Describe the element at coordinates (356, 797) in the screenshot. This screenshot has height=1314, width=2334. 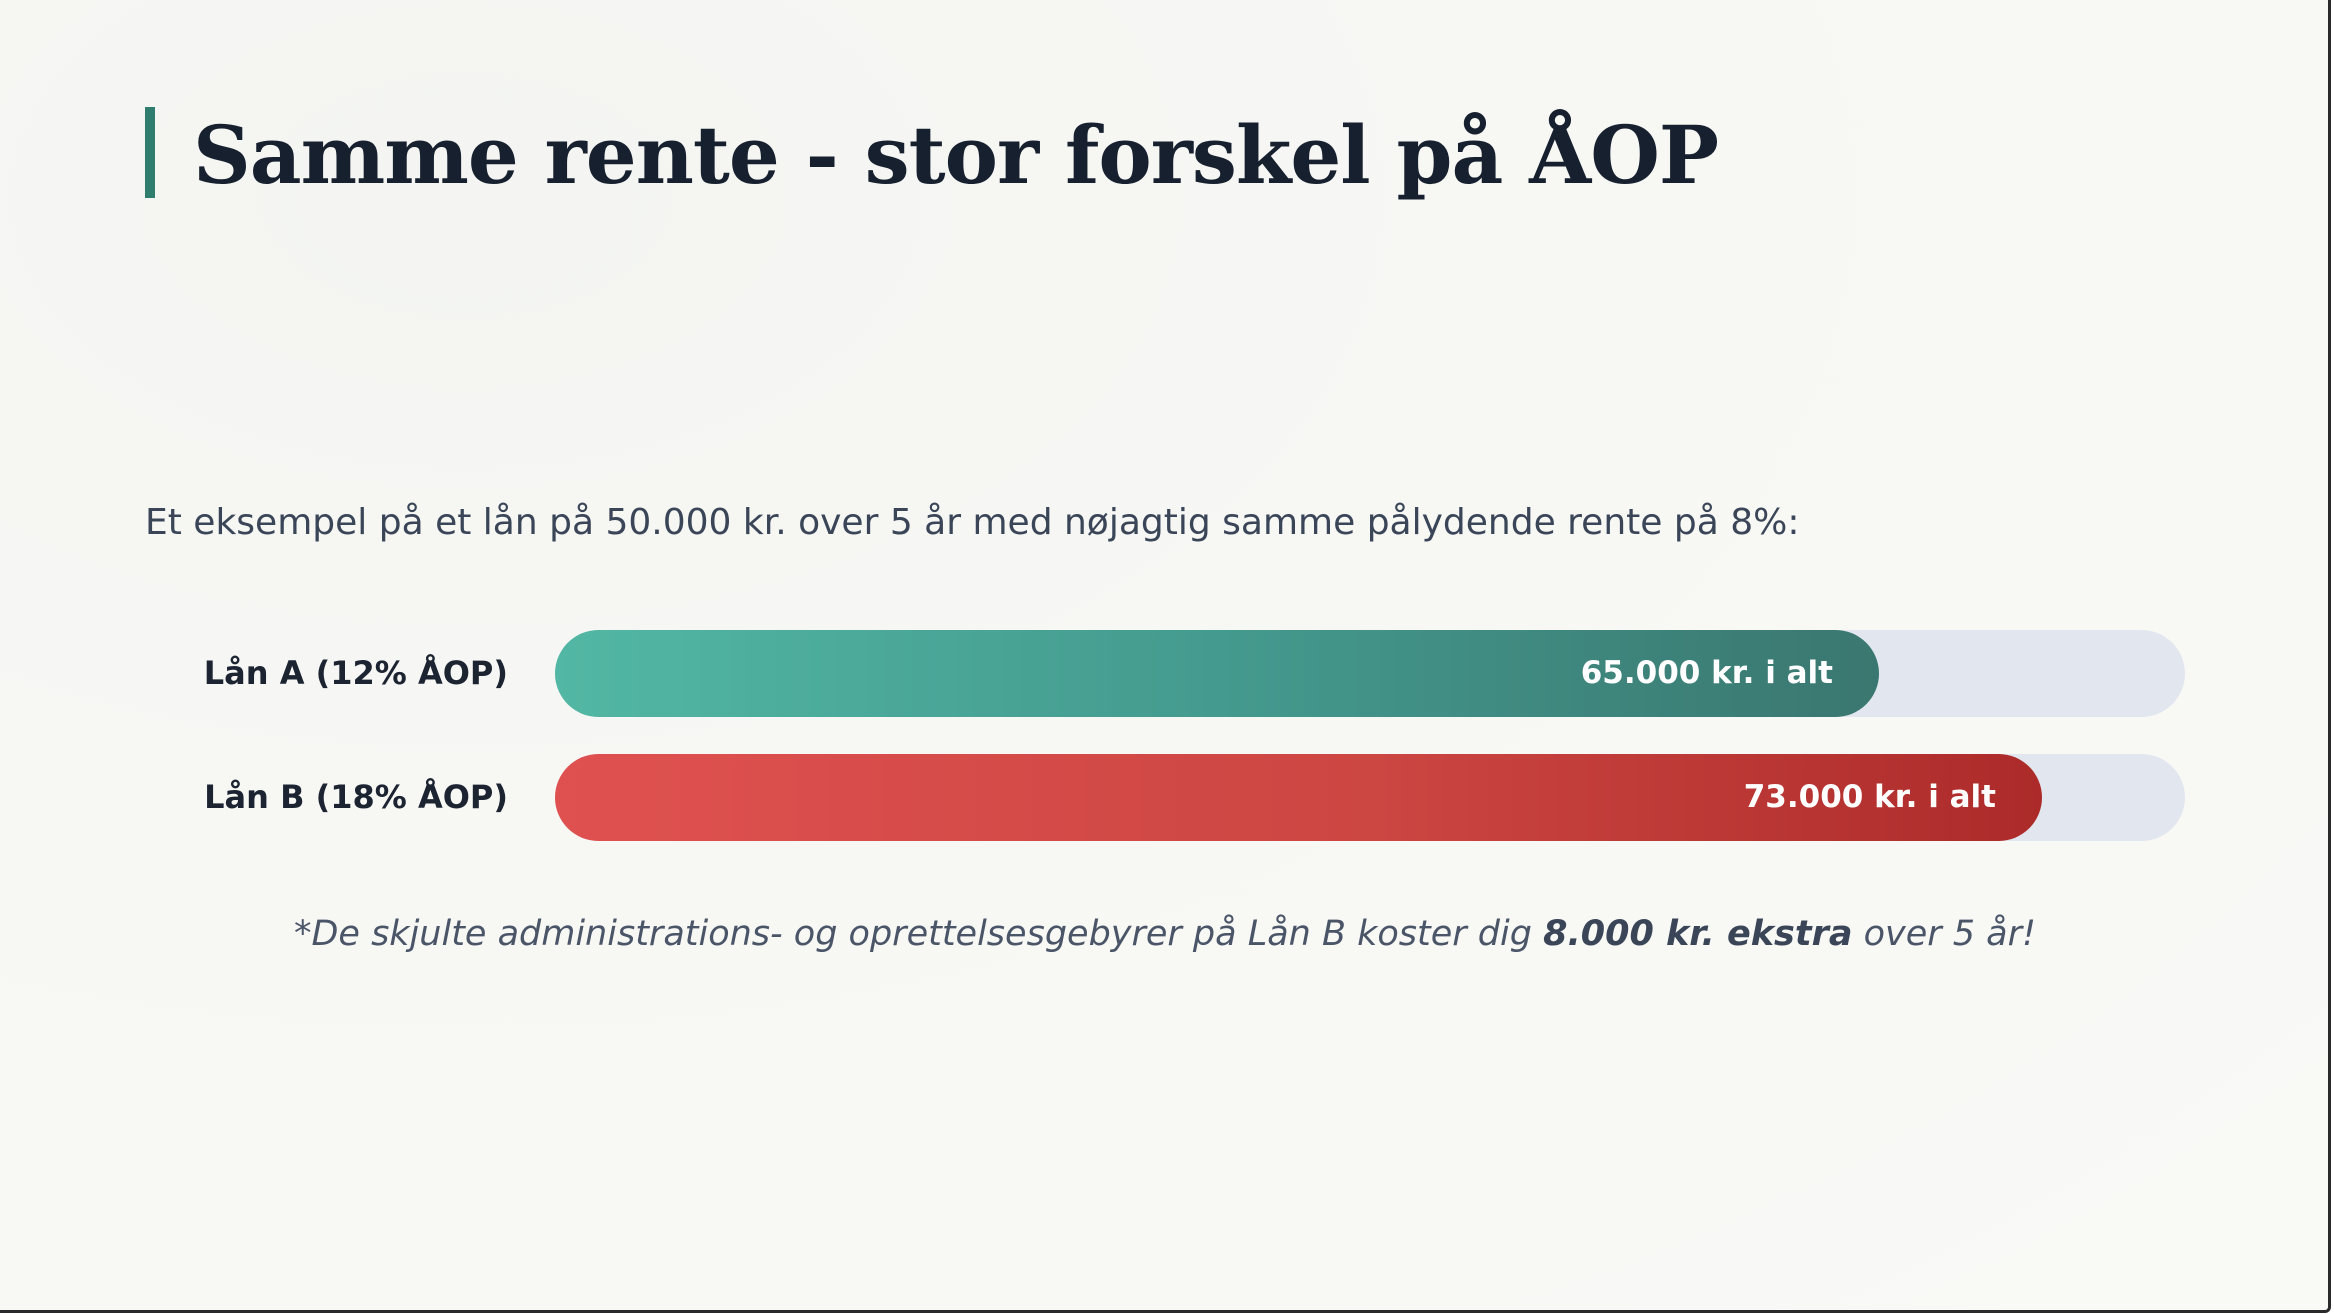
I see `bar-category-label: Lån B (18% ÅOP)` at that location.